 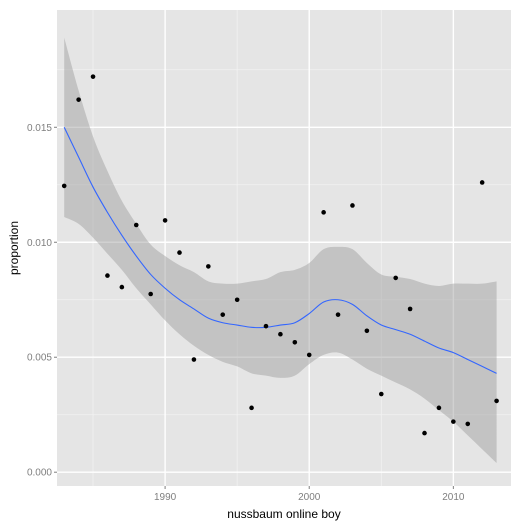 What do you see at coordinates (165, 497) in the screenshot?
I see `x-tick-label: 1990` at bounding box center [165, 497].